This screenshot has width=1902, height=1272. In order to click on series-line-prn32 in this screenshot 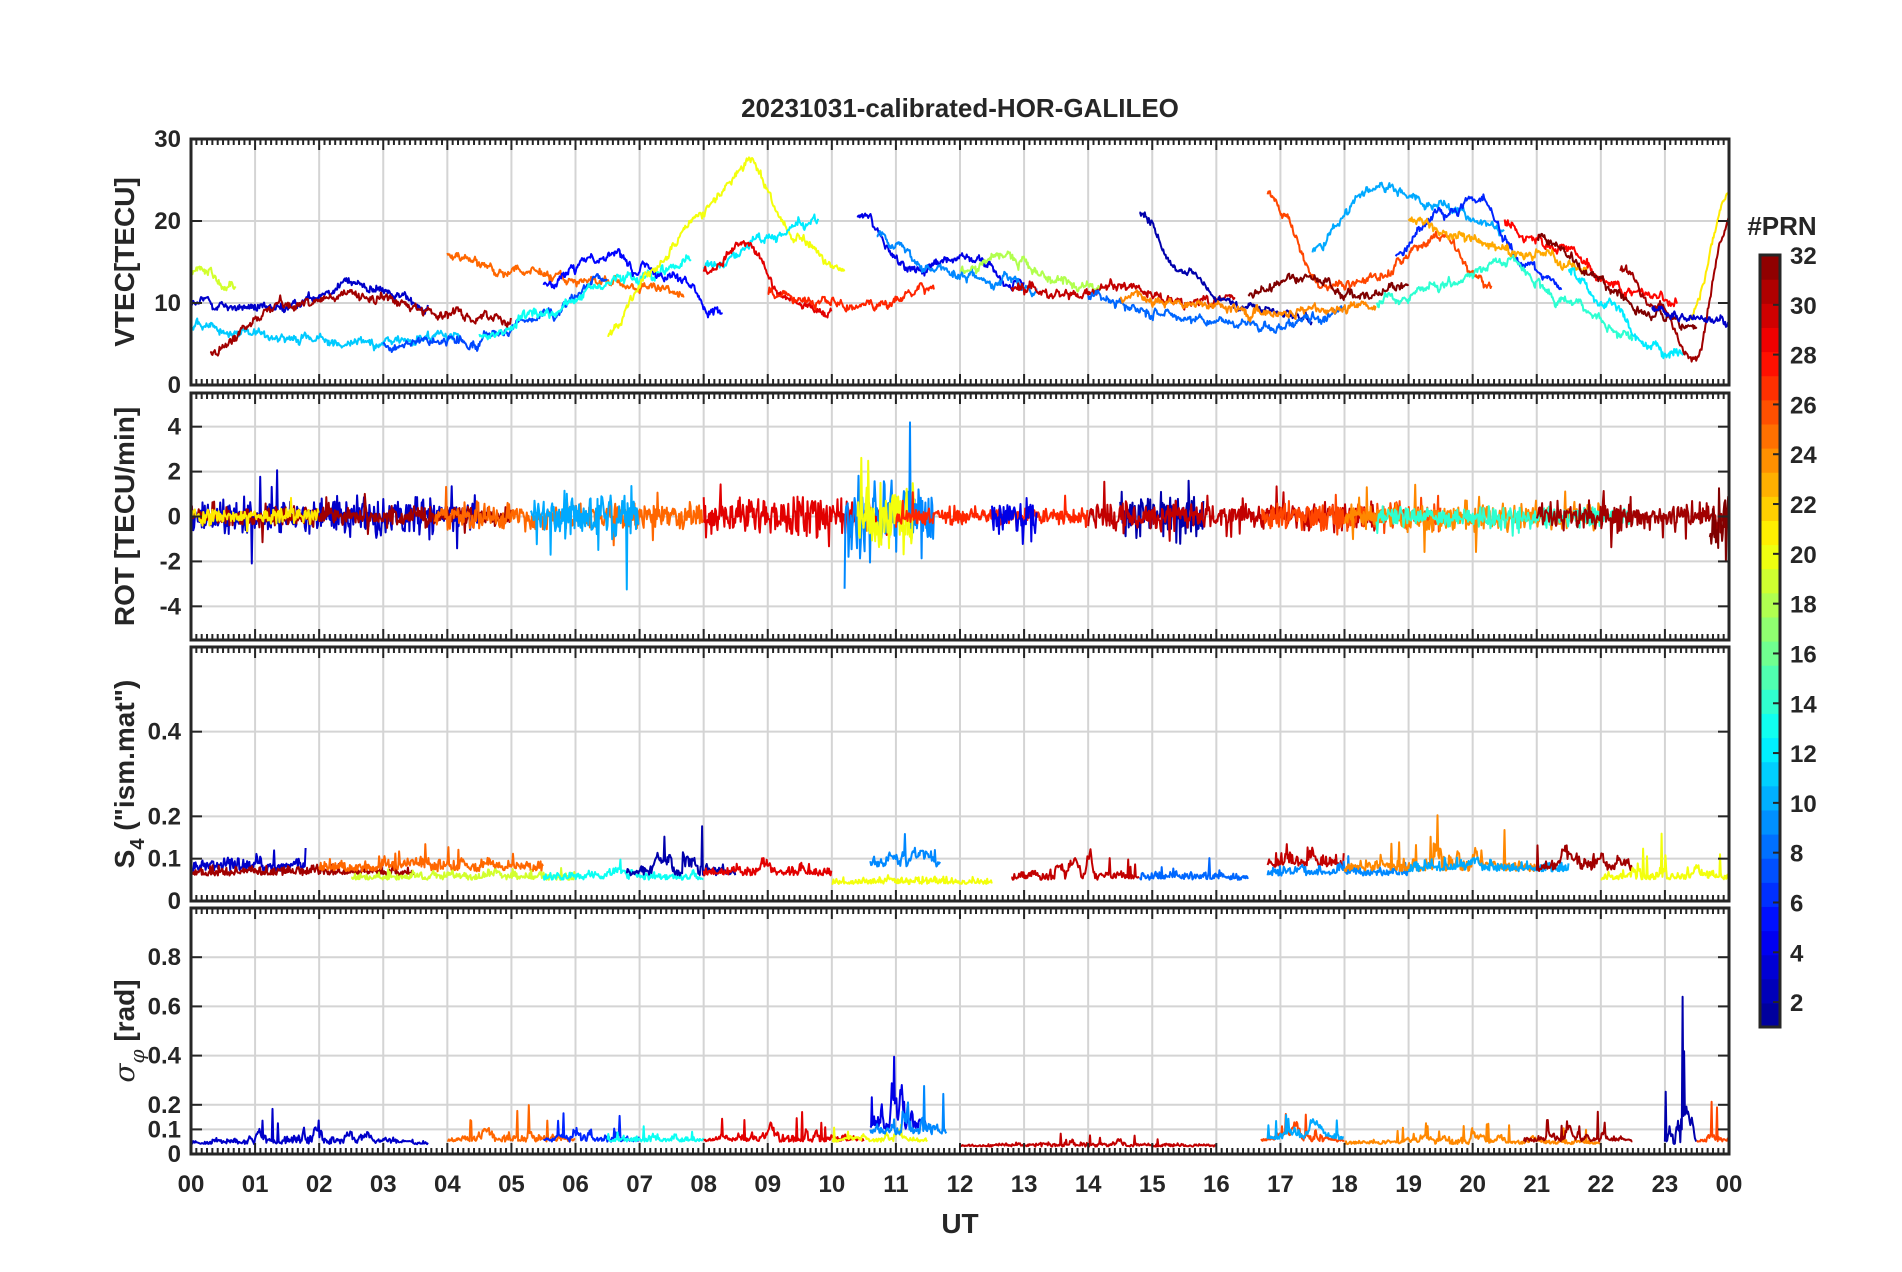, I will do `click(1328, 286)`.